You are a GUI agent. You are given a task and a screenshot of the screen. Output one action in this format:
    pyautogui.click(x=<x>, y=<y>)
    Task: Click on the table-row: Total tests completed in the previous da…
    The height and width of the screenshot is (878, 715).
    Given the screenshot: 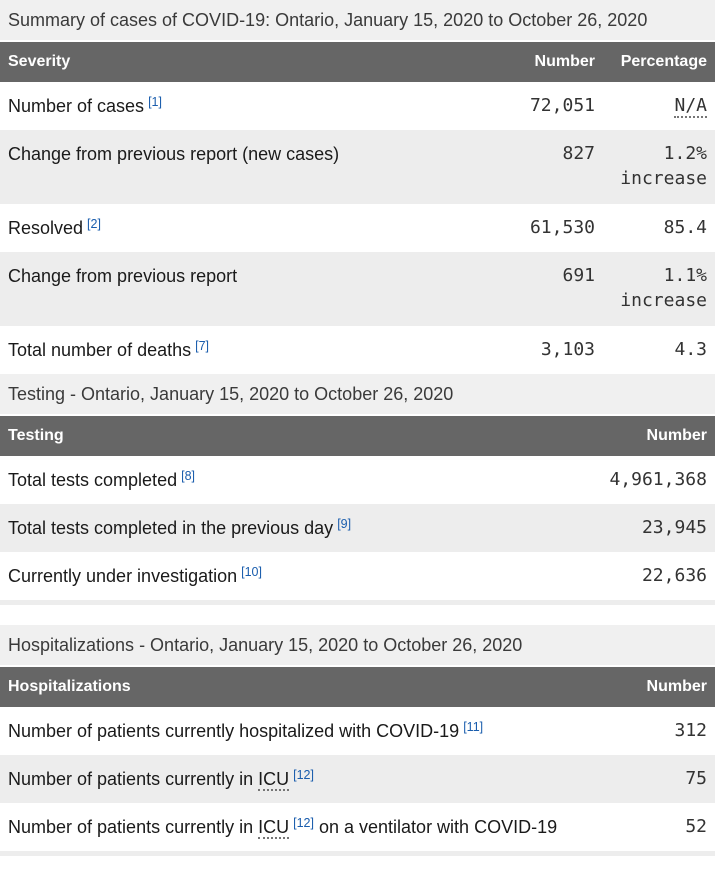 What is the action you would take?
    pyautogui.click(x=357, y=528)
    